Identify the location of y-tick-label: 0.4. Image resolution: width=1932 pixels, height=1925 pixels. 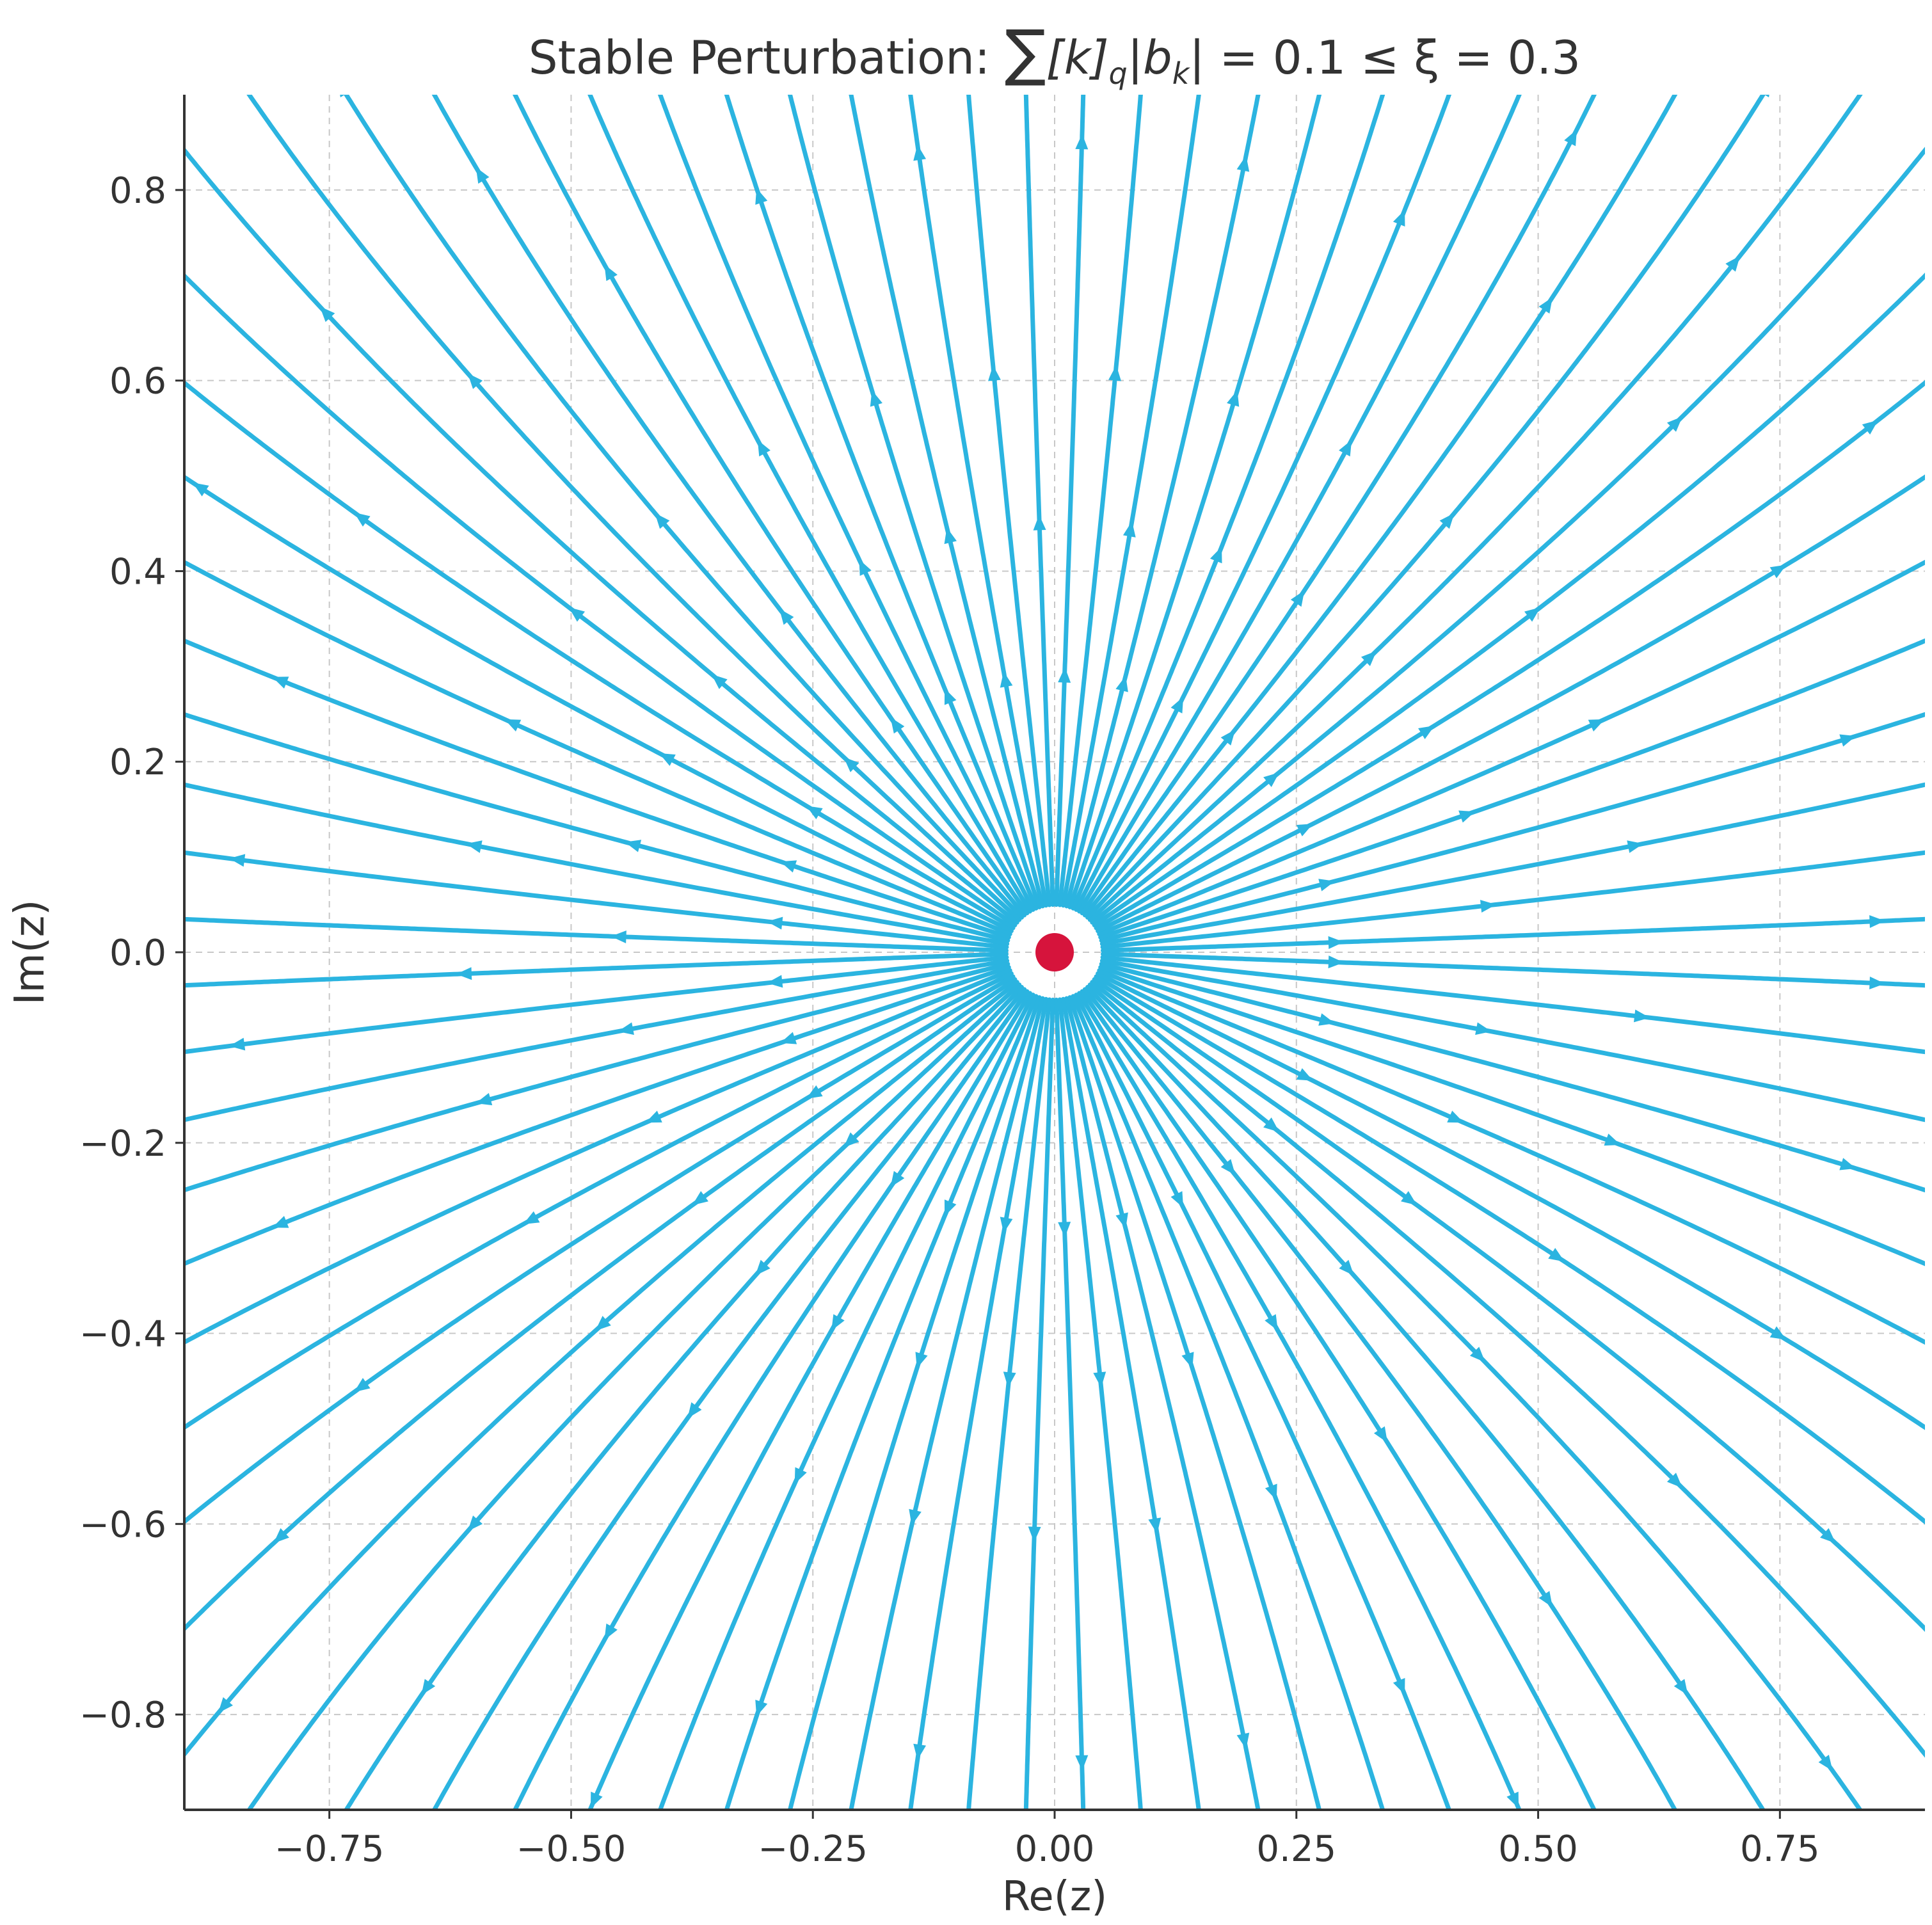
(137, 572).